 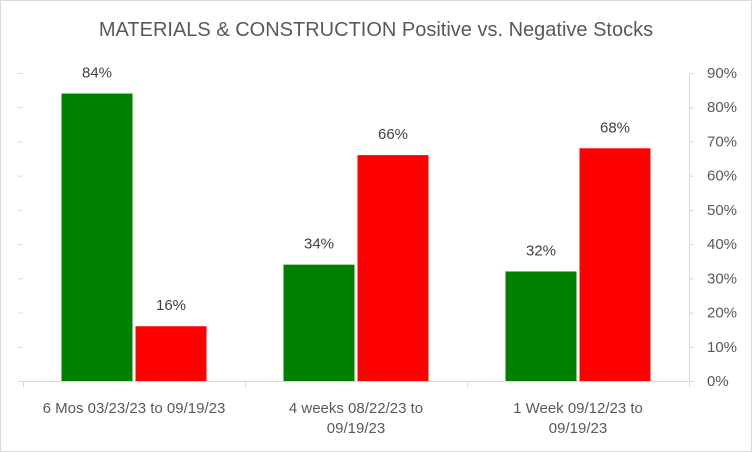 I want to click on data-label: 32%, so click(x=541, y=250).